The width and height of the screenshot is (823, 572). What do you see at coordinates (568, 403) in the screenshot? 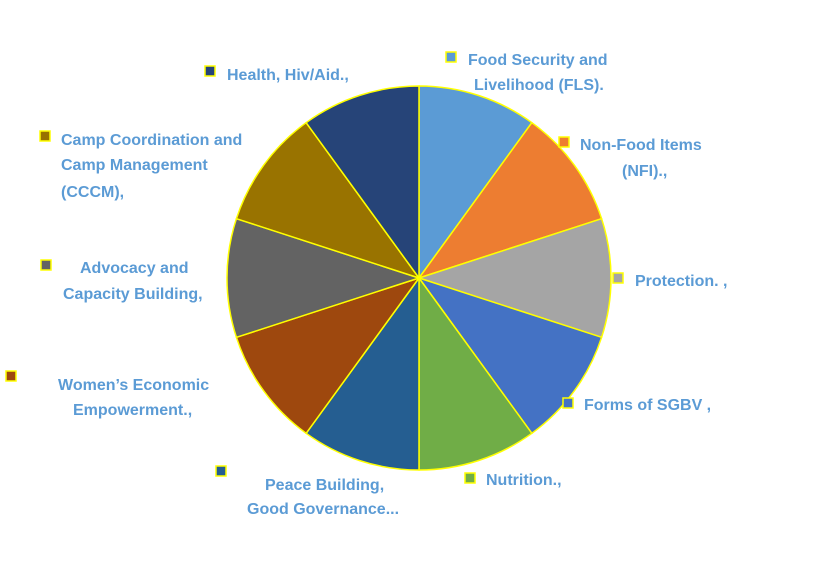
I see `pie-label-marker-forms-of-sgbv` at bounding box center [568, 403].